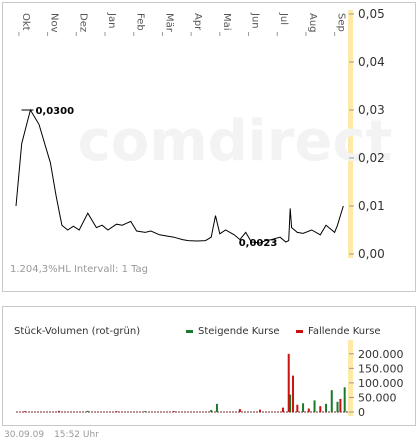  I want to click on footer-time: 15:52 Uhr, so click(76, 435).